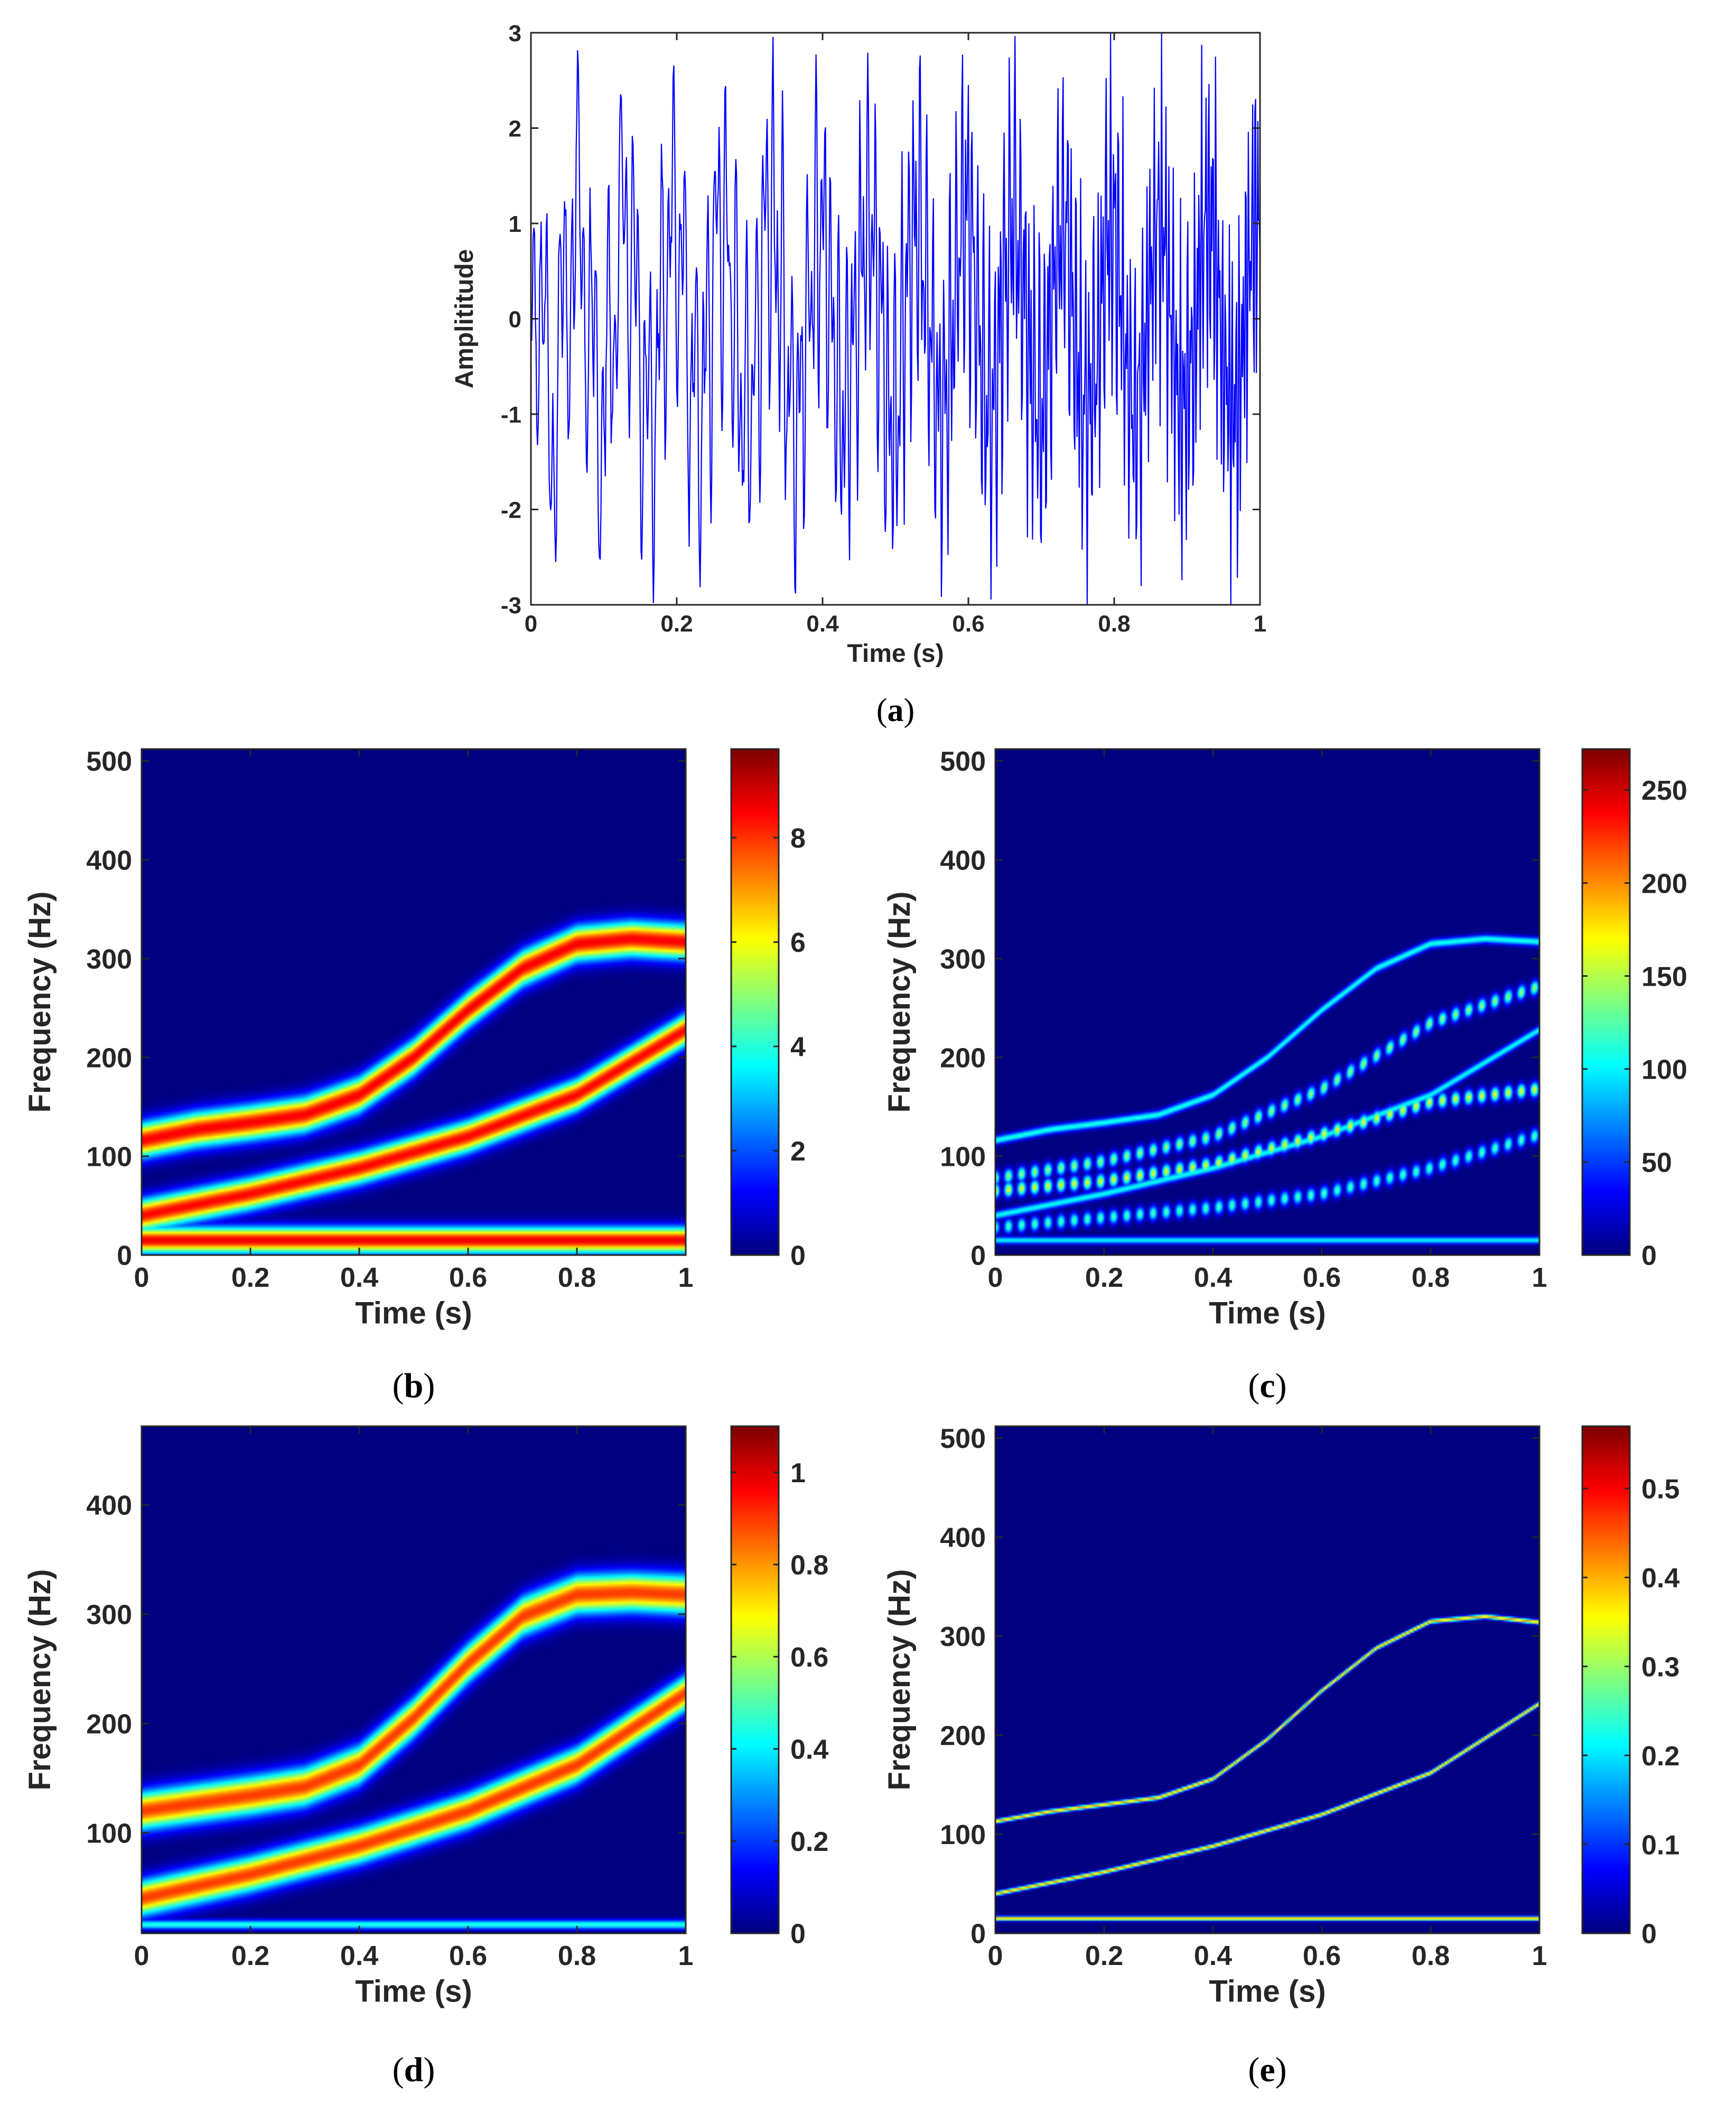  What do you see at coordinates (798, 943) in the screenshot?
I see `colorbar-tick-label: 6` at bounding box center [798, 943].